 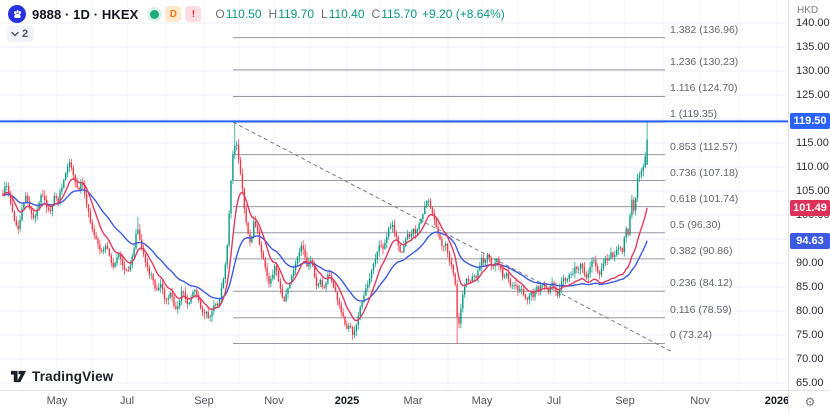 What do you see at coordinates (296, 14) in the screenshot?
I see `ohlc-value: 119.70` at bounding box center [296, 14].